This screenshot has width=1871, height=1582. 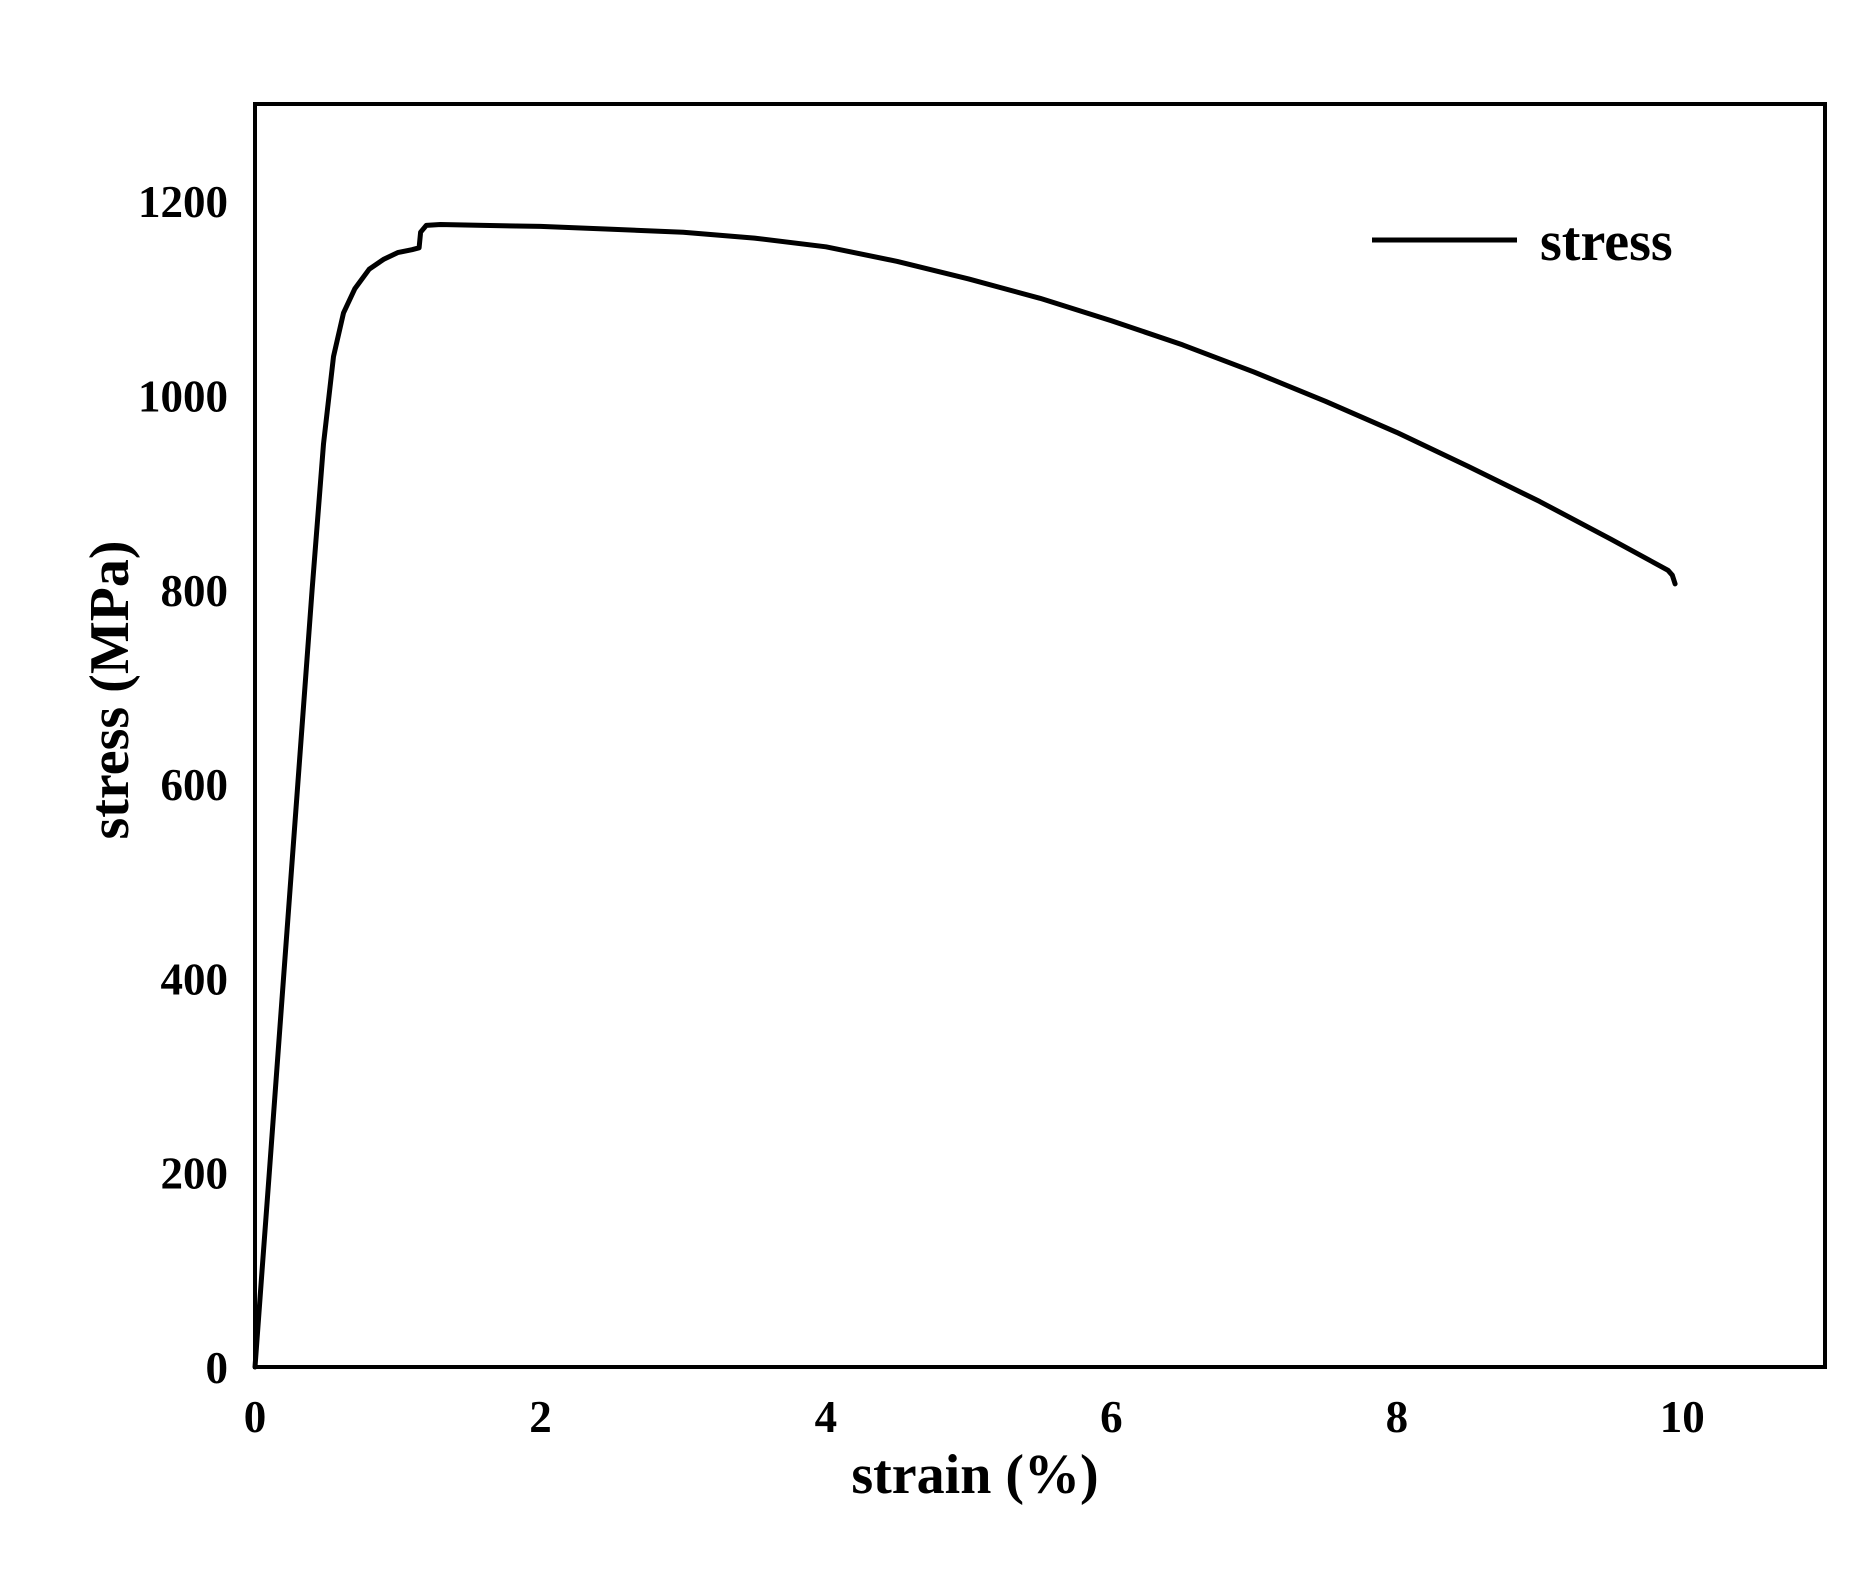 I want to click on x-tick-label: 10, so click(x=1682, y=1417).